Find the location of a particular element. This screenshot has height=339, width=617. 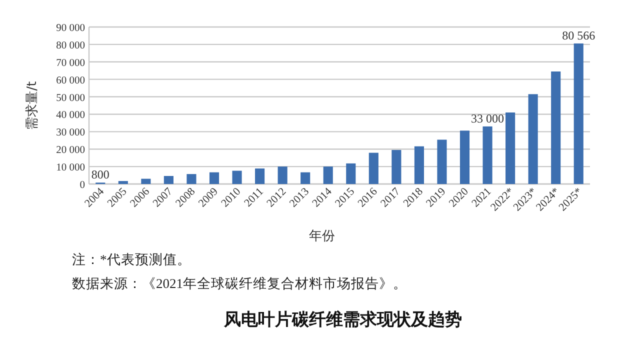

y-tick-label: 70 000 is located at coordinates (70, 63).